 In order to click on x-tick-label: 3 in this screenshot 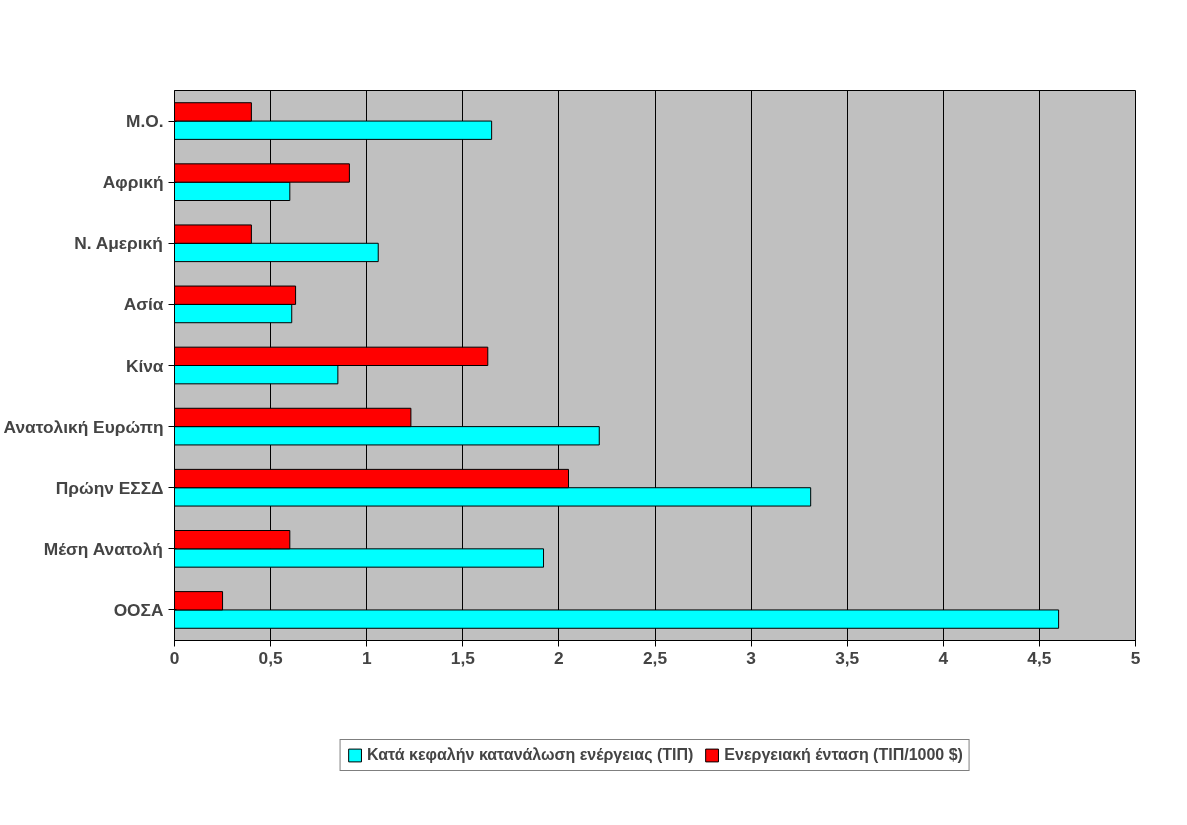, I will do `click(751, 657)`.